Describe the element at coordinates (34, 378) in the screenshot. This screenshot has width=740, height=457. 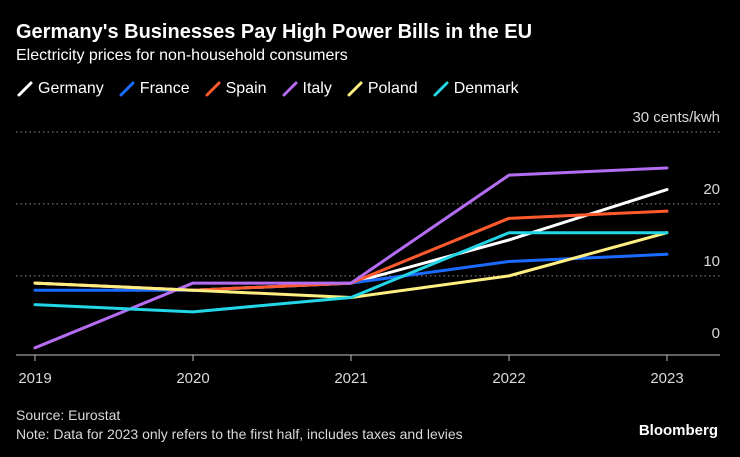
I see `x-tick-label: 2019` at that location.